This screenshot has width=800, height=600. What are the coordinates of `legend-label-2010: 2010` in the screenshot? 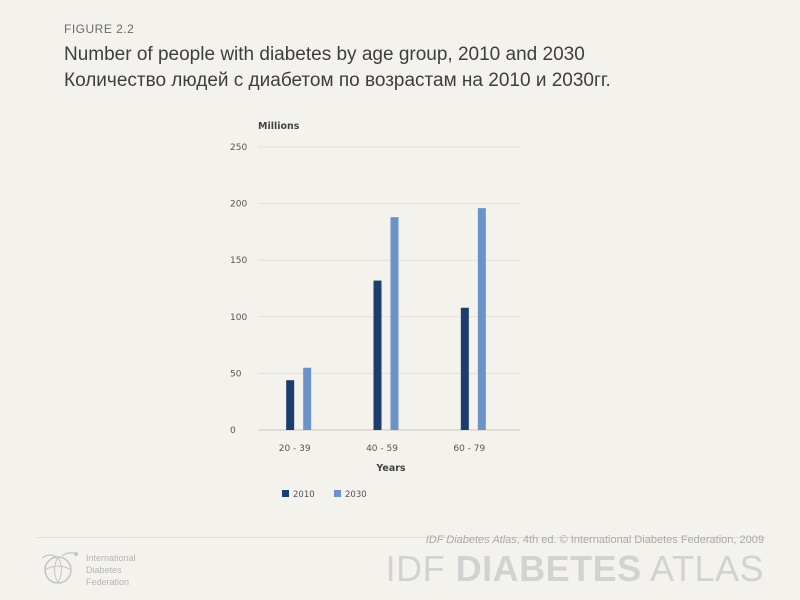 It's located at (304, 495).